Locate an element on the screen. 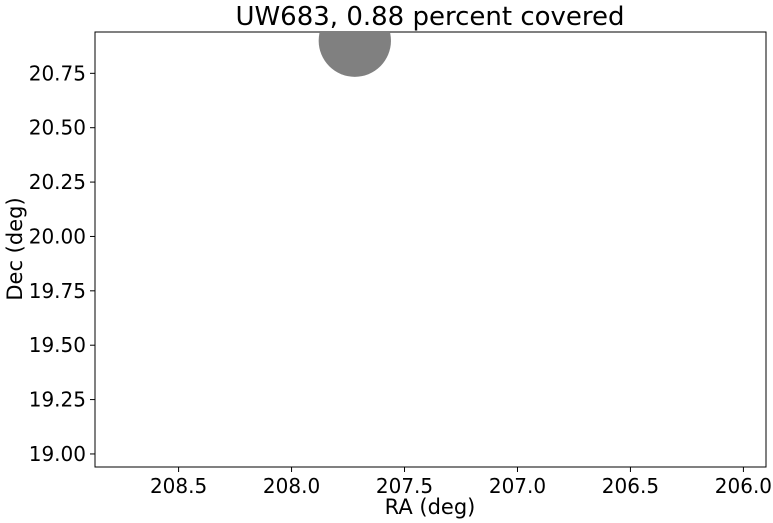 The width and height of the screenshot is (773, 523). y-axis-label: Dec (deg) is located at coordinates (15, 248).